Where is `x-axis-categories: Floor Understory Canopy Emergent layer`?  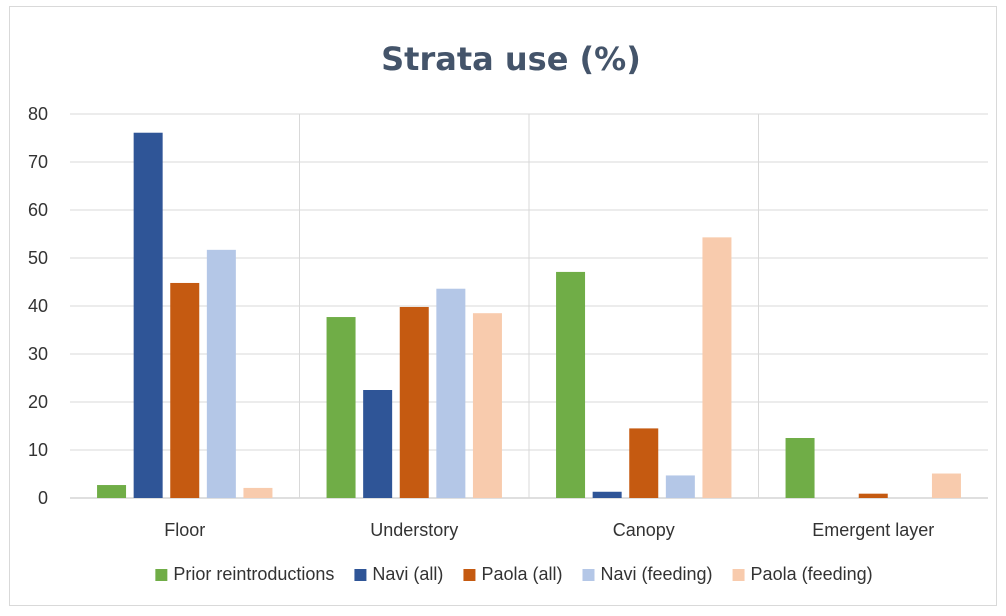 x-axis-categories: Floor Understory Canopy Emergent layer is located at coordinates (549, 530).